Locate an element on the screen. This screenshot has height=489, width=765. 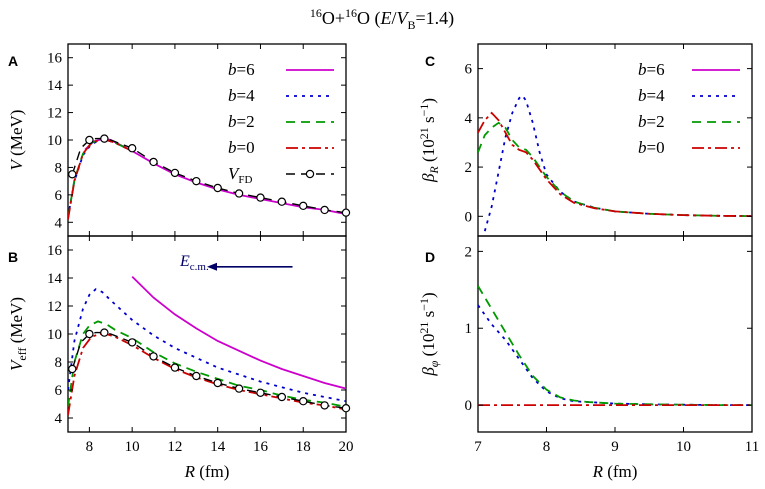
panel-c-series is located at coordinates (615, 163).